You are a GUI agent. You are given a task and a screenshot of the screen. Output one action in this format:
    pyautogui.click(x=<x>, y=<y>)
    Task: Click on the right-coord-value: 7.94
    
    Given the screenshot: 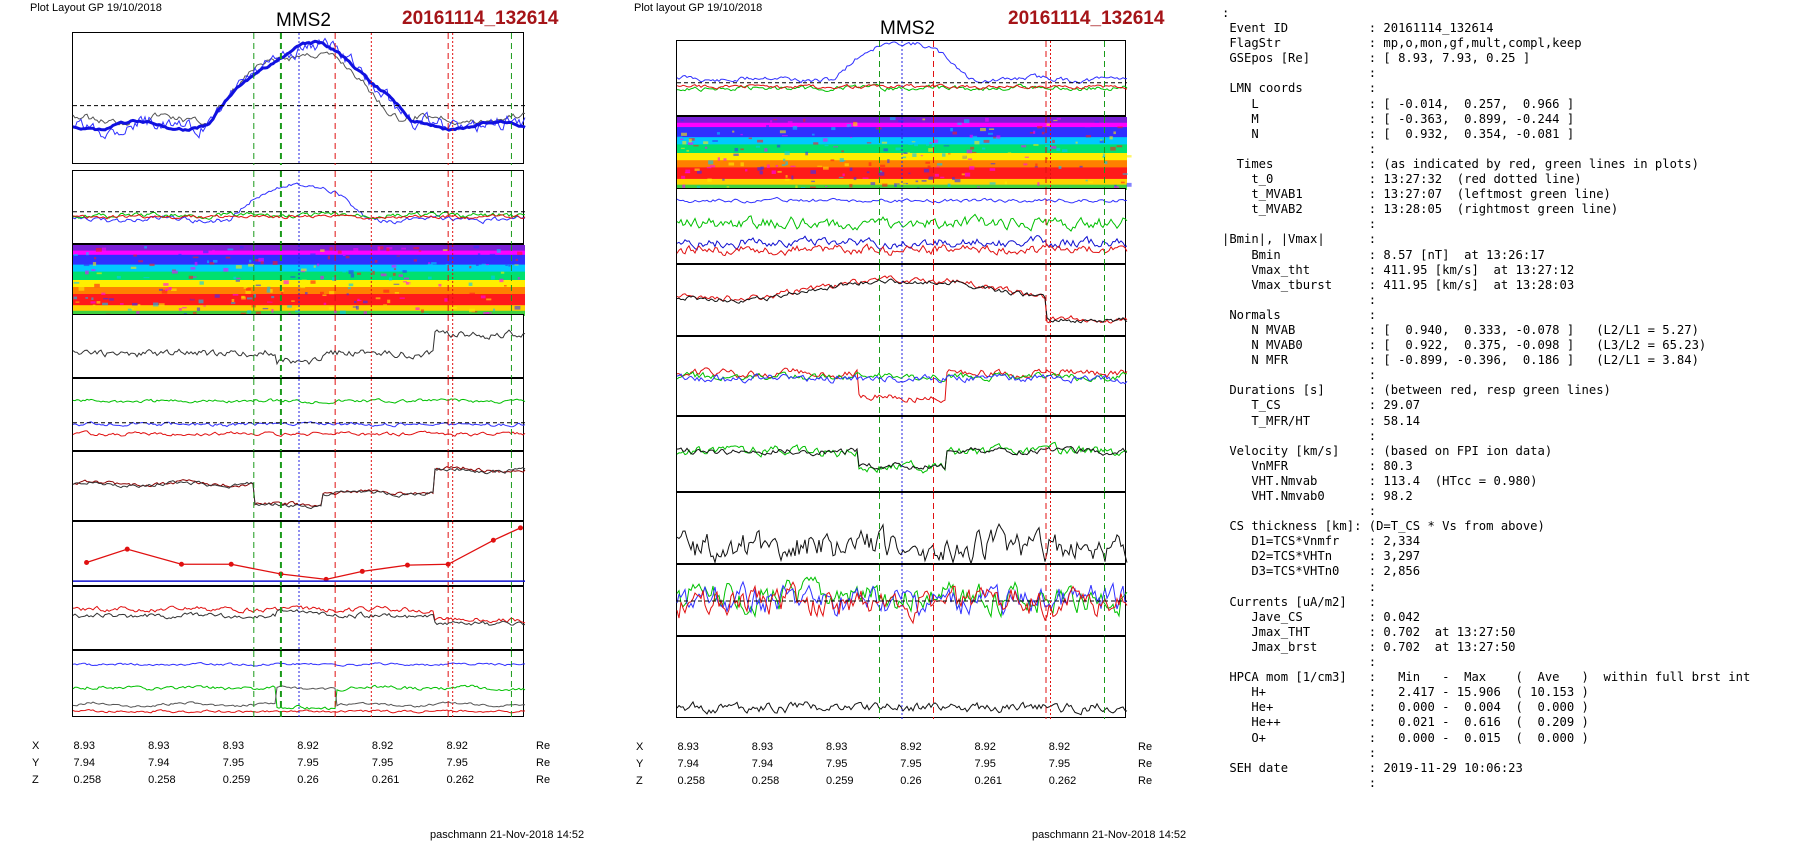 What is the action you would take?
    pyautogui.click(x=762, y=764)
    